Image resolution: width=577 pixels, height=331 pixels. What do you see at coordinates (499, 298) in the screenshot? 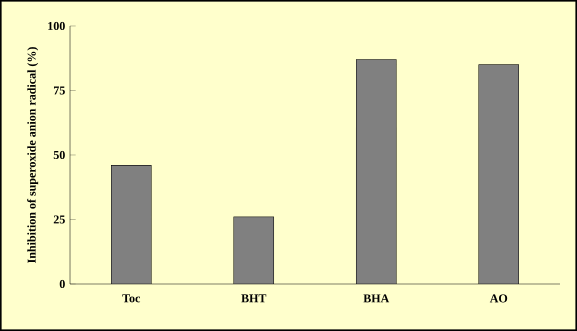
I see `x-tick-label: AO` at bounding box center [499, 298].